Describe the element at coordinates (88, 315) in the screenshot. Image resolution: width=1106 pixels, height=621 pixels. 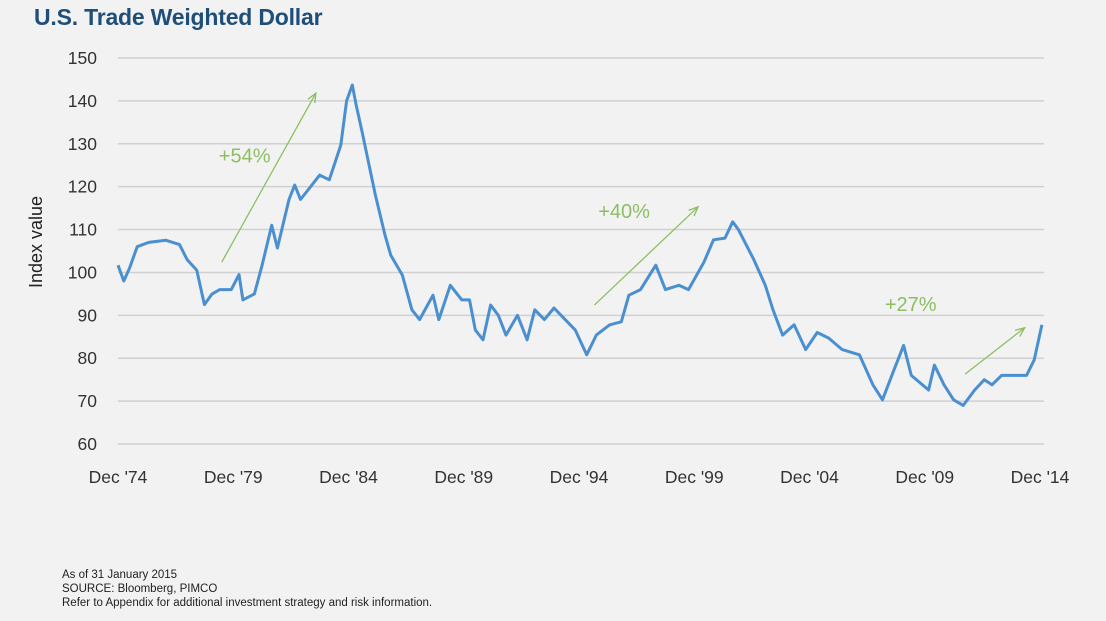
I see `y-tick-label: 90` at that location.